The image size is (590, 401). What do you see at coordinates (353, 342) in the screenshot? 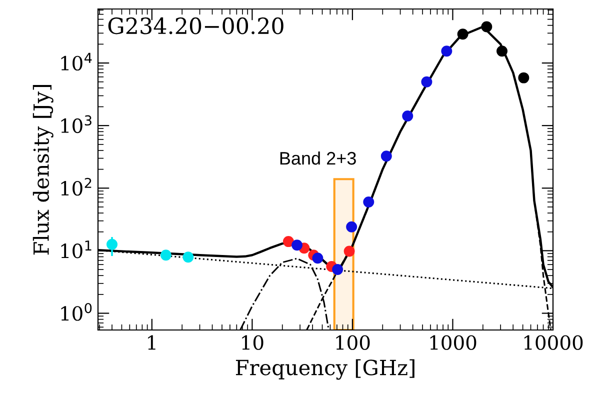
I see `x-tick-label: 100` at bounding box center [353, 342].